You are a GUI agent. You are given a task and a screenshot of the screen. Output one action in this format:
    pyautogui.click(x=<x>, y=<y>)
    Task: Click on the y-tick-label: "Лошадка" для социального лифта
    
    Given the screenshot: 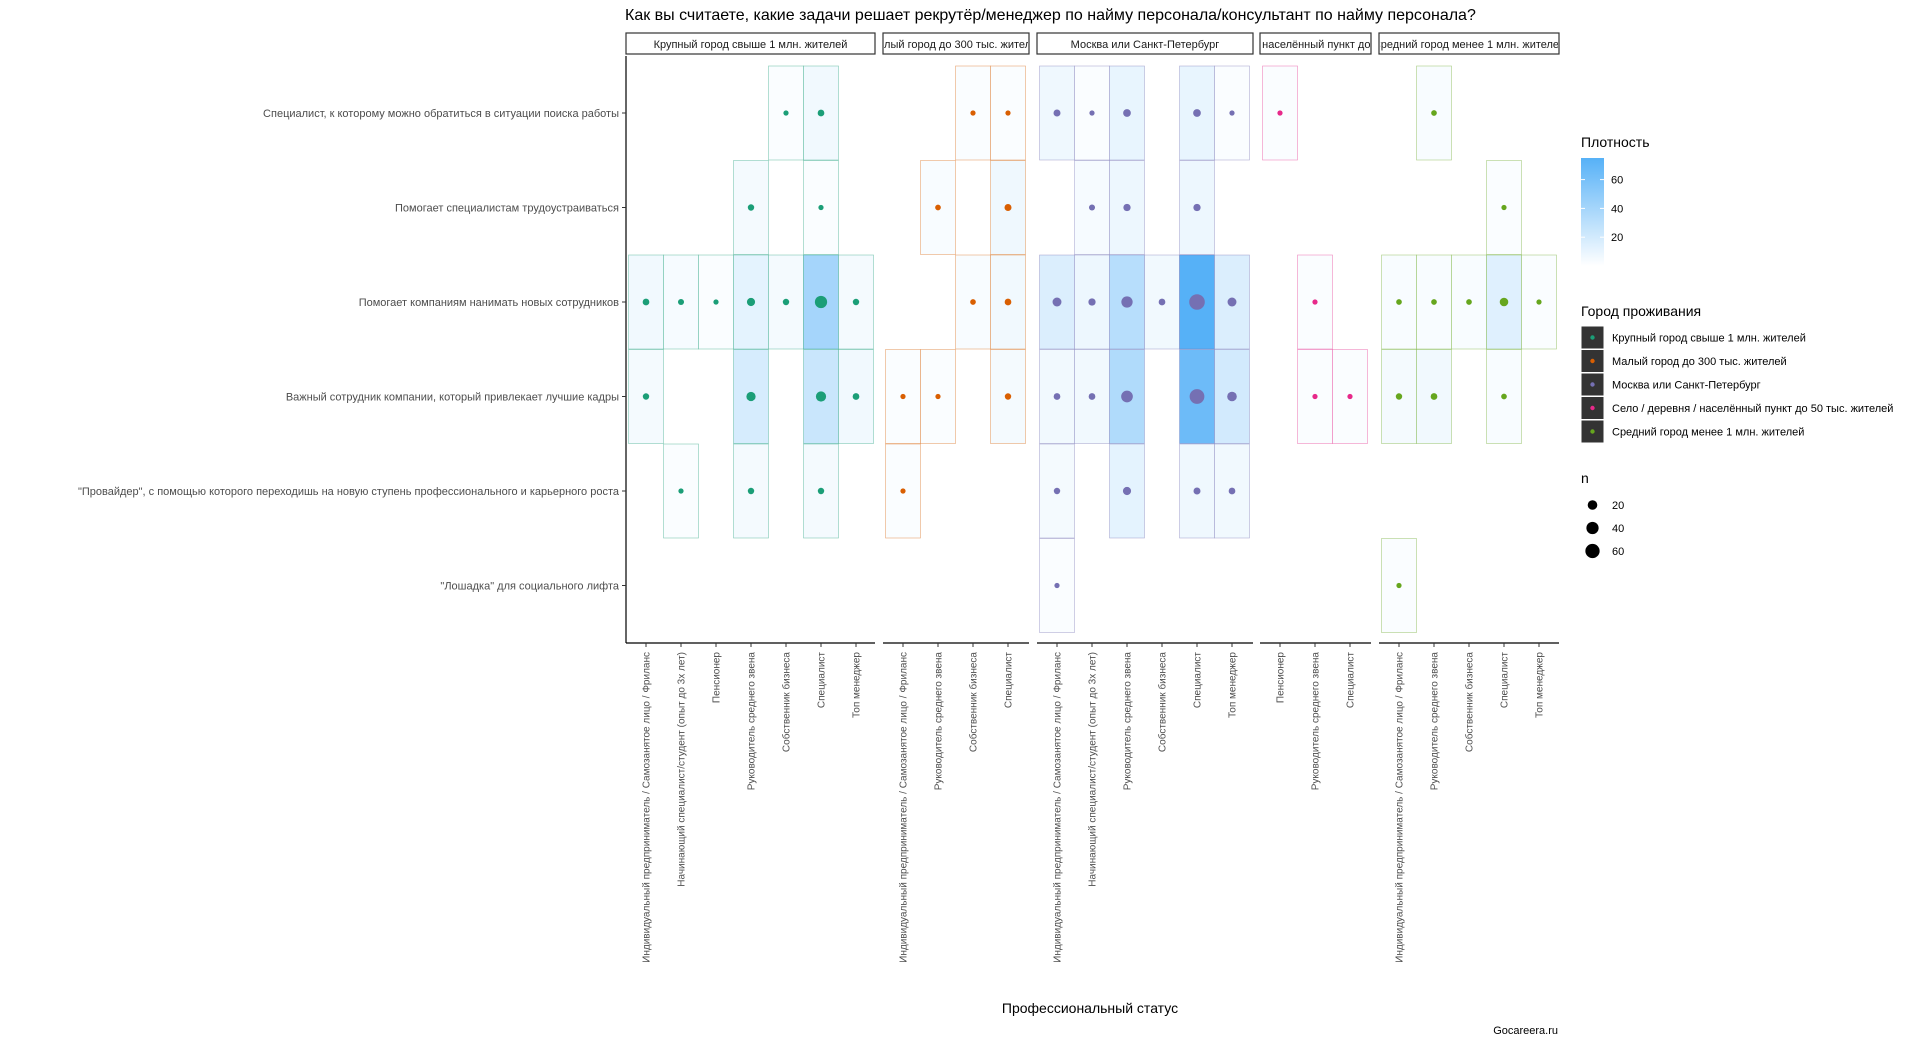 What is the action you would take?
    pyautogui.click(x=529, y=587)
    